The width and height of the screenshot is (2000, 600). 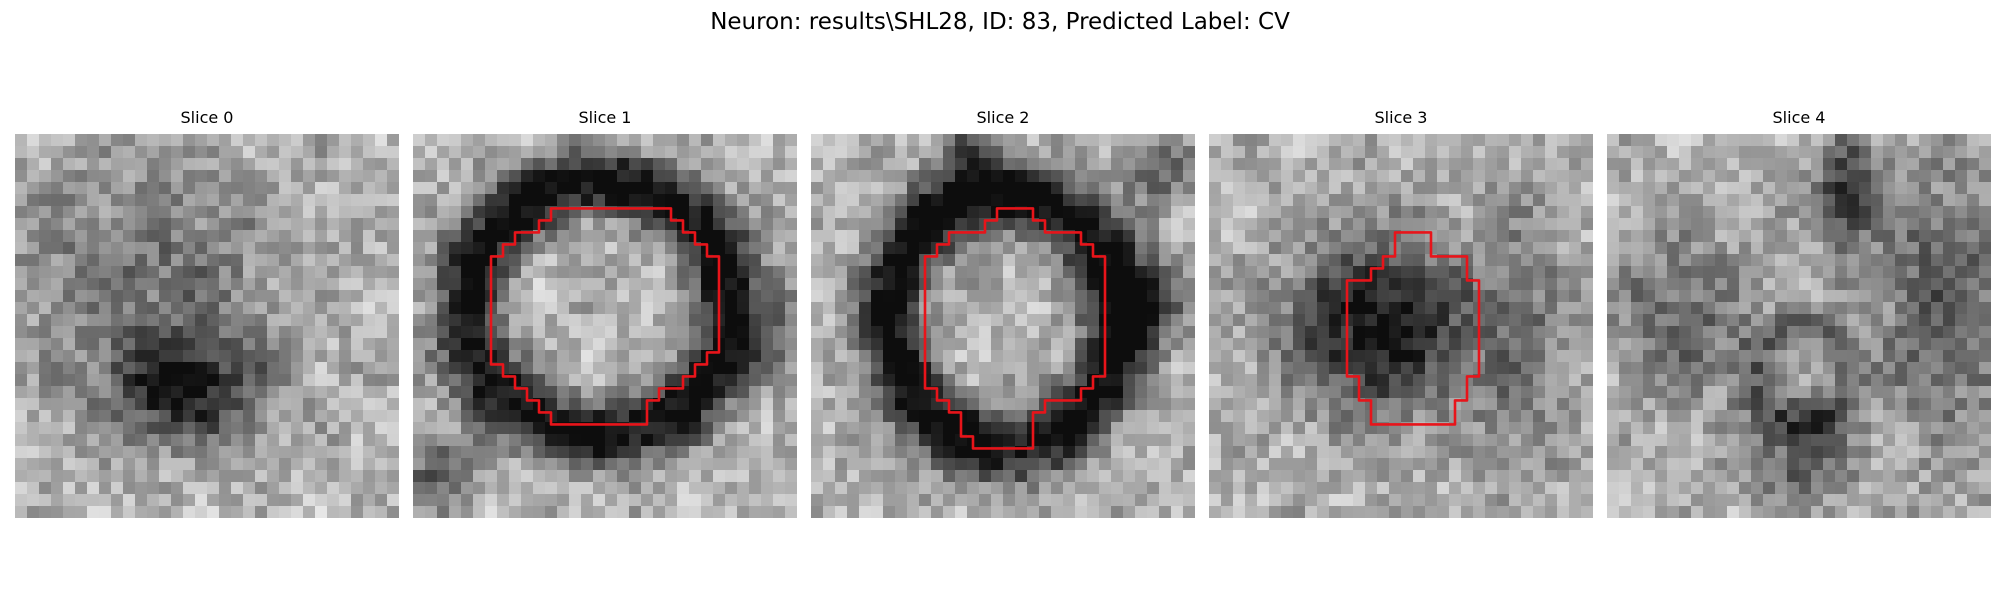 I want to click on slice-panel-2: Slice 2, so click(x=1003, y=314).